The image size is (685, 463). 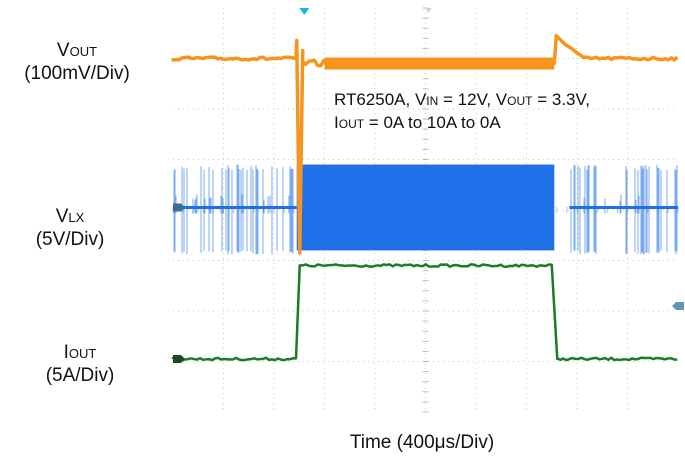 I want to click on vout-scale: (100mV/Div), so click(x=77, y=73).